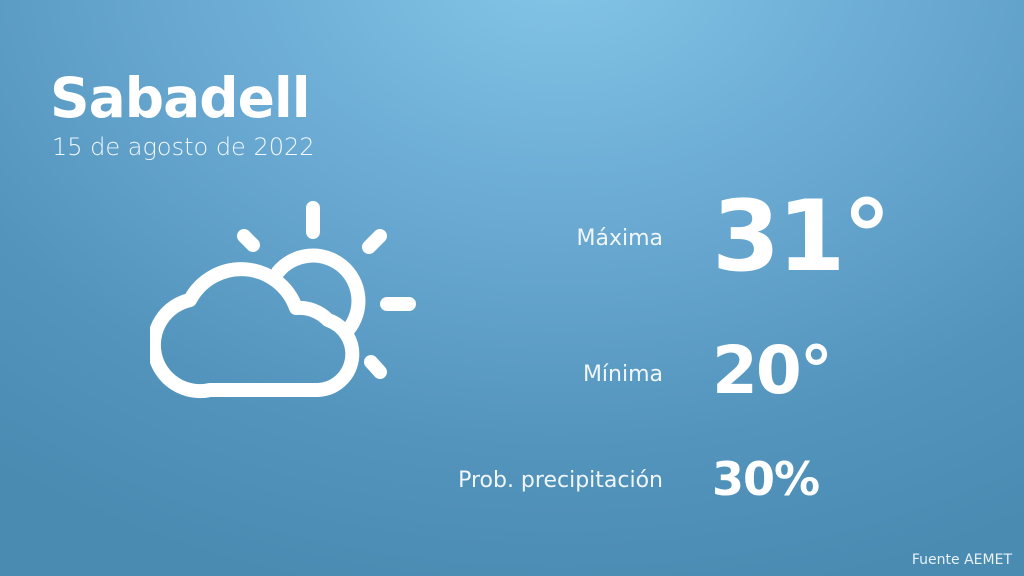 This screenshot has width=1024, height=576. What do you see at coordinates (622, 374) in the screenshot?
I see `min-label: Mínima` at bounding box center [622, 374].